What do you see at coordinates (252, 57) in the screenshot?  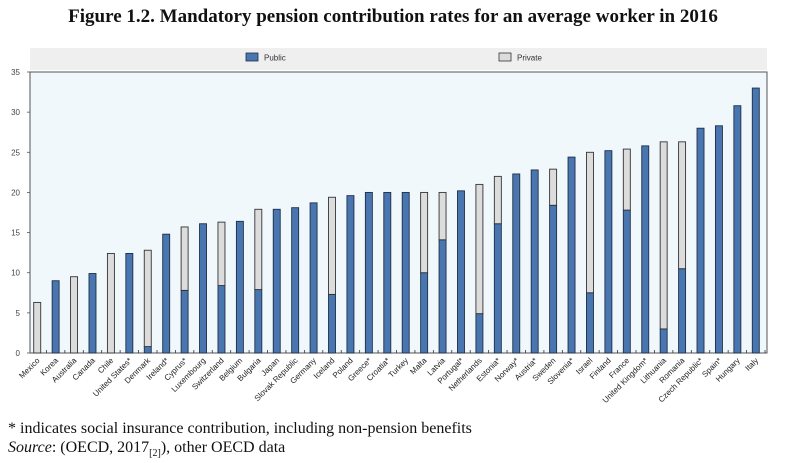 I see `legend-swatch-public` at bounding box center [252, 57].